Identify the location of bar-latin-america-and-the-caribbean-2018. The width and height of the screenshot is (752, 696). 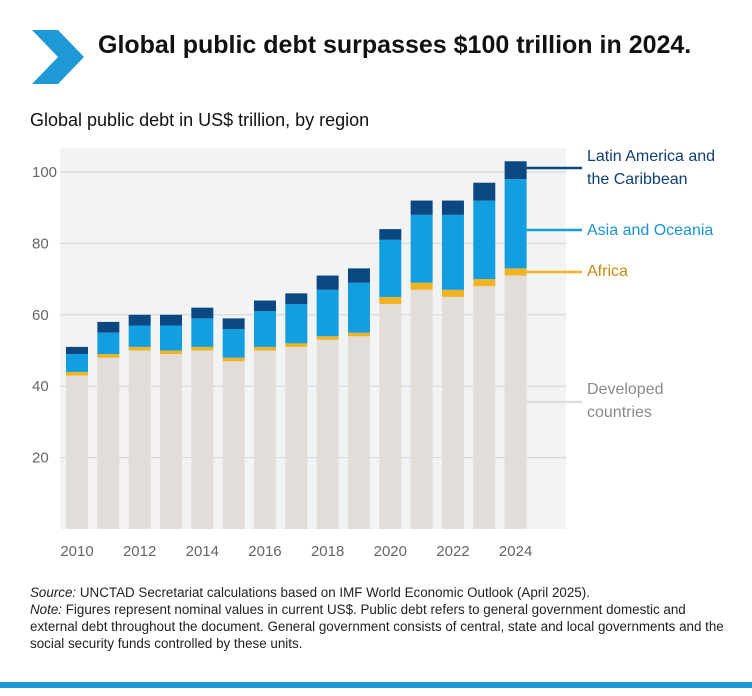
(327, 282).